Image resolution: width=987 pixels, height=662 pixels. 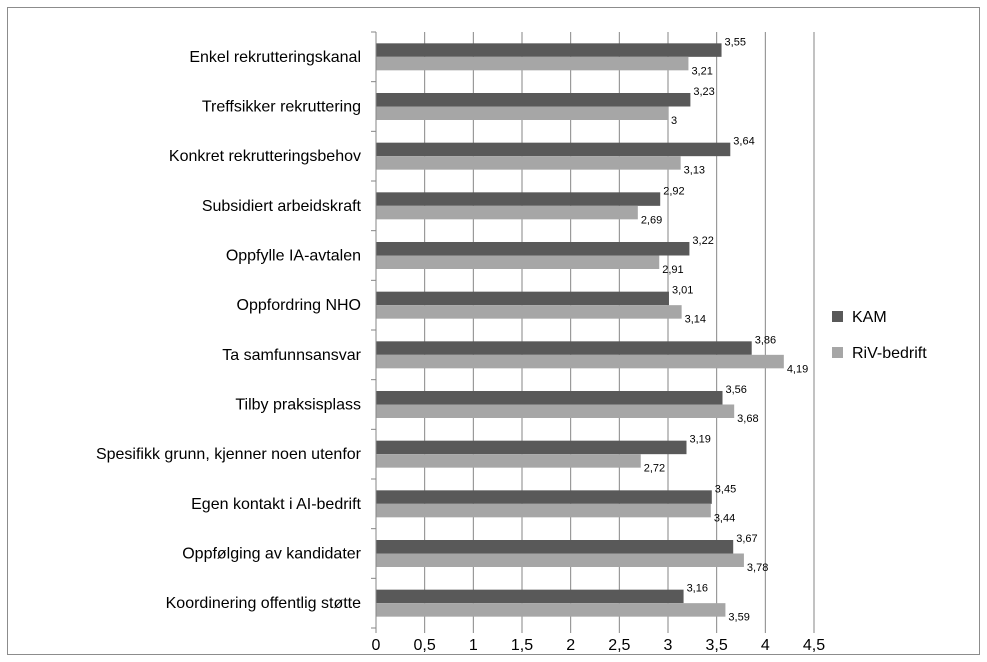 What do you see at coordinates (674, 121) in the screenshot?
I see `data-label: 3` at bounding box center [674, 121].